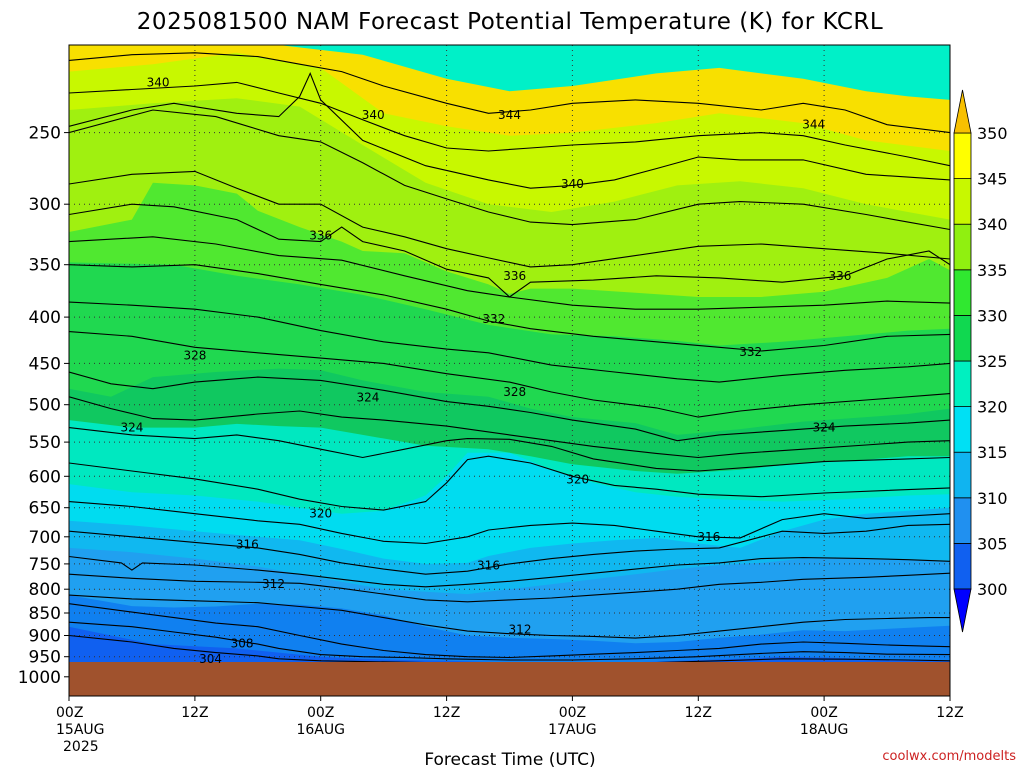 The height and width of the screenshot is (768, 1024). I want to click on x-tick-label-60: 12Z, so click(698, 713).